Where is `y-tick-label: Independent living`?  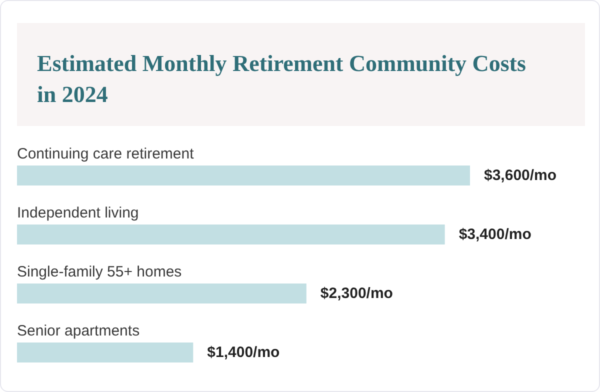
y-tick-label: Independent living is located at coordinates (78, 213).